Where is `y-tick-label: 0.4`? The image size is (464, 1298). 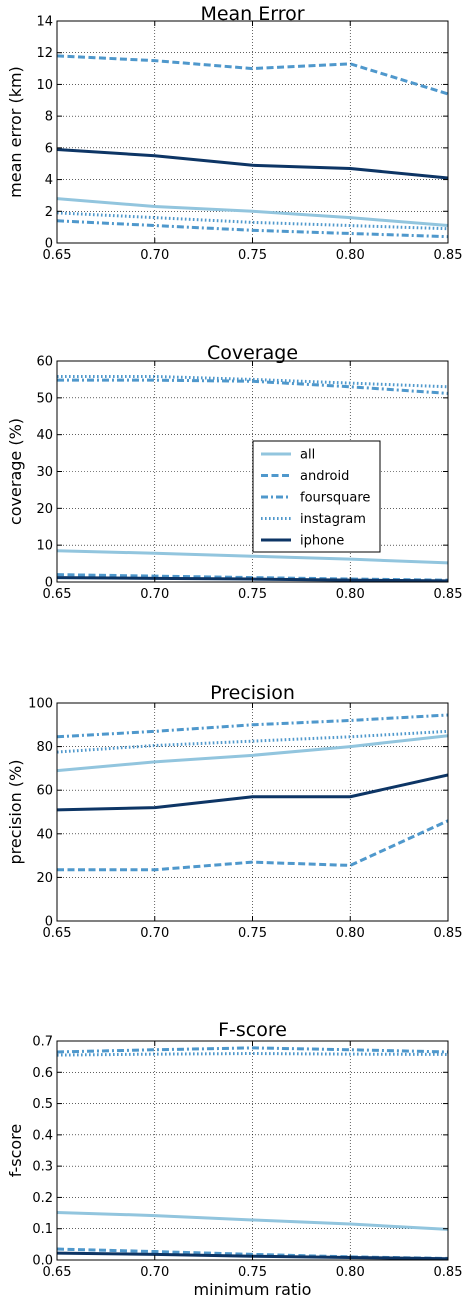
y-tick-label: 0.4 is located at coordinates (42, 1135).